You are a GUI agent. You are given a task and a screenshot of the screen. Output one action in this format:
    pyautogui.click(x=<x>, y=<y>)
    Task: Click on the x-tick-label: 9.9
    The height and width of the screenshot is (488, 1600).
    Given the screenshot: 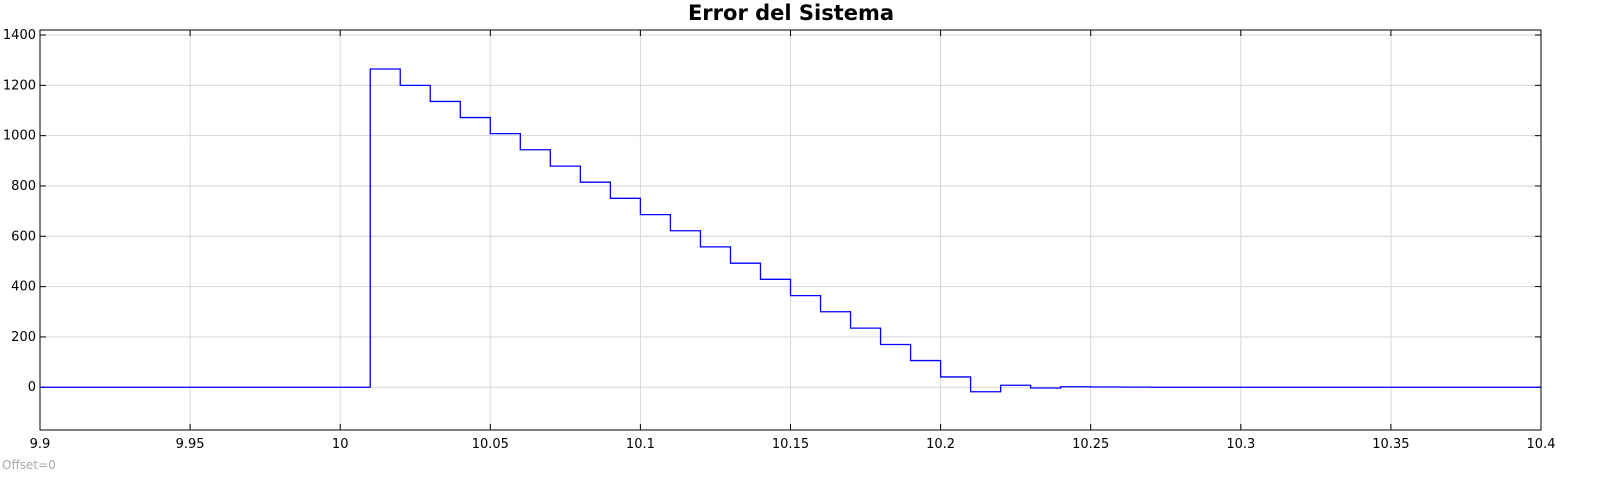 What is the action you would take?
    pyautogui.click(x=40, y=444)
    